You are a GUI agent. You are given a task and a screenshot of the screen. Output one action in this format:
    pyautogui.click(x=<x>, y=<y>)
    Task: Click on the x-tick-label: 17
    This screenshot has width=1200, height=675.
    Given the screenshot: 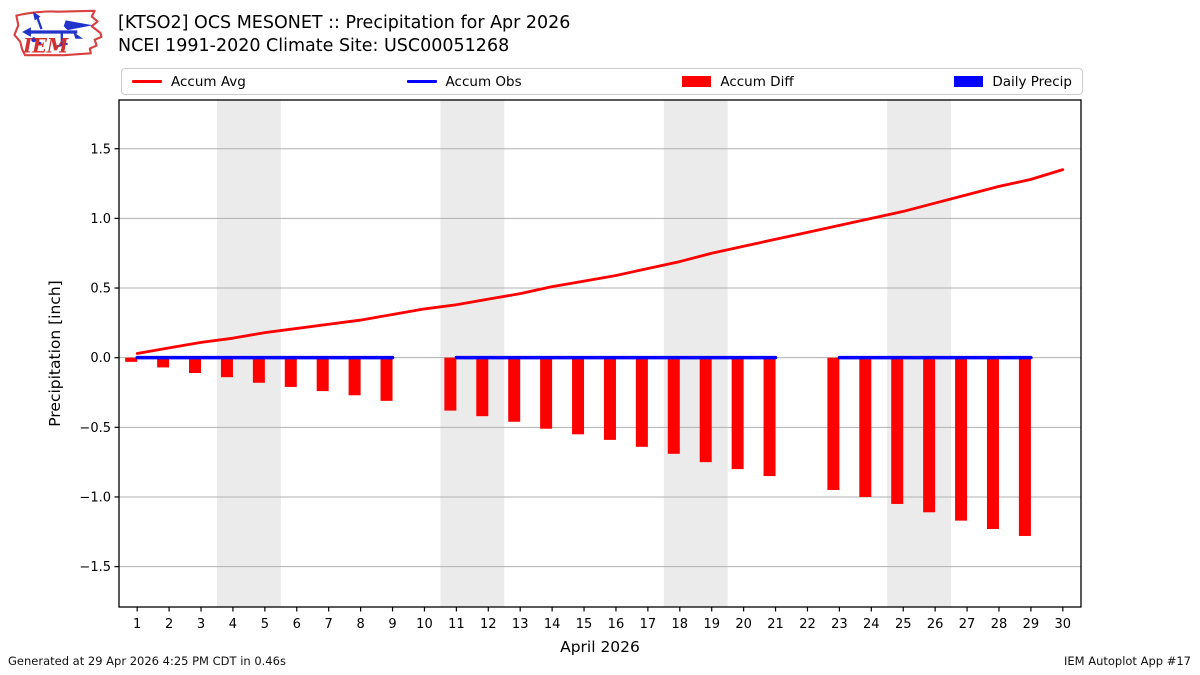 What is the action you would take?
    pyautogui.click(x=648, y=624)
    